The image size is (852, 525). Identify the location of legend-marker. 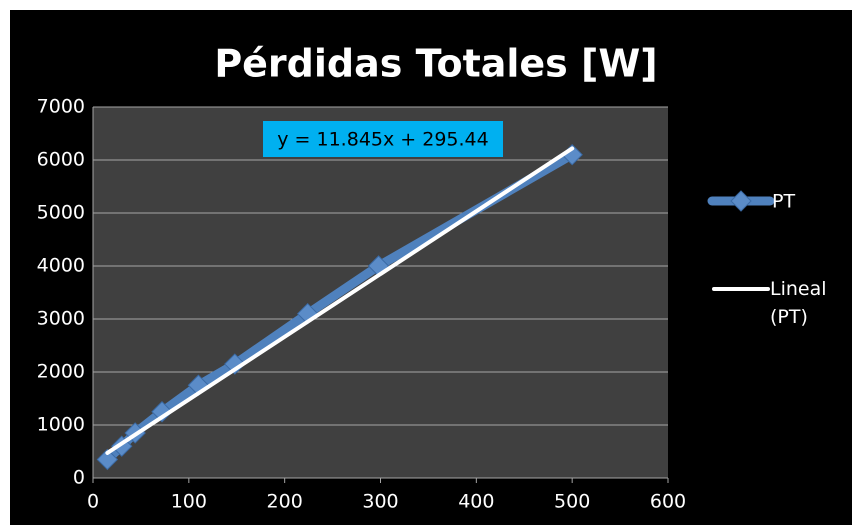
(741, 201).